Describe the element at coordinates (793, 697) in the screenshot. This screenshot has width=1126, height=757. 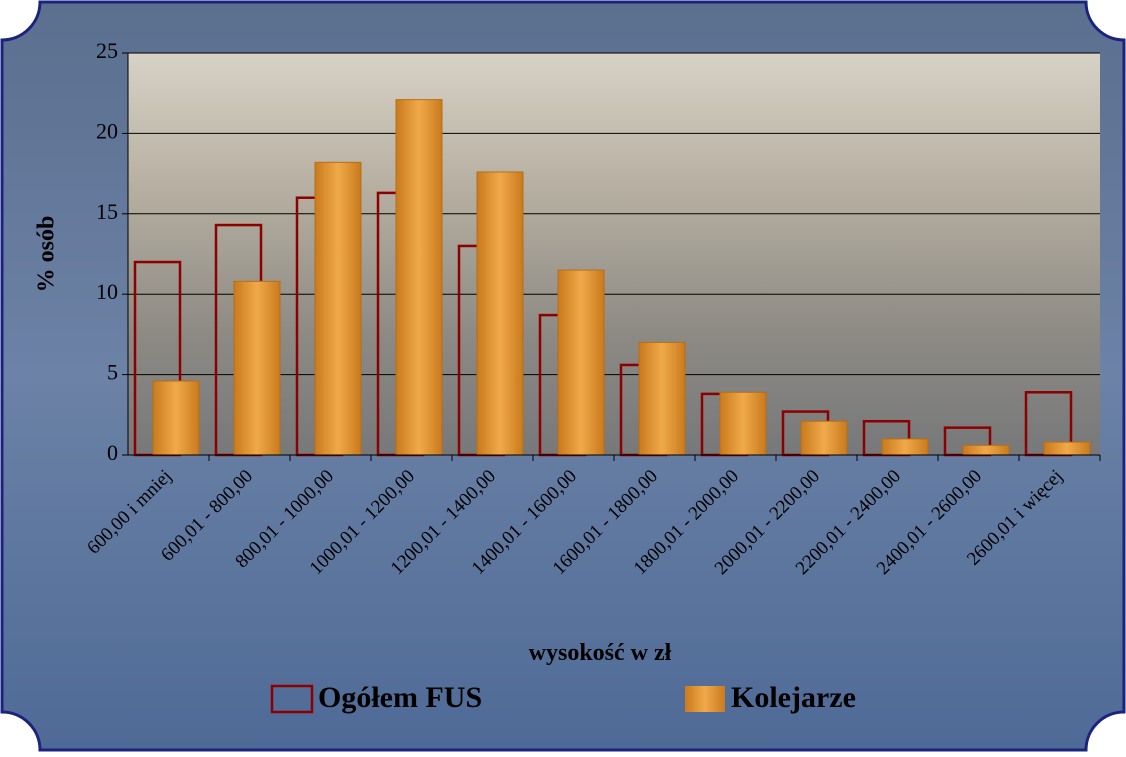
I see `legend-label: Kolejarze` at that location.